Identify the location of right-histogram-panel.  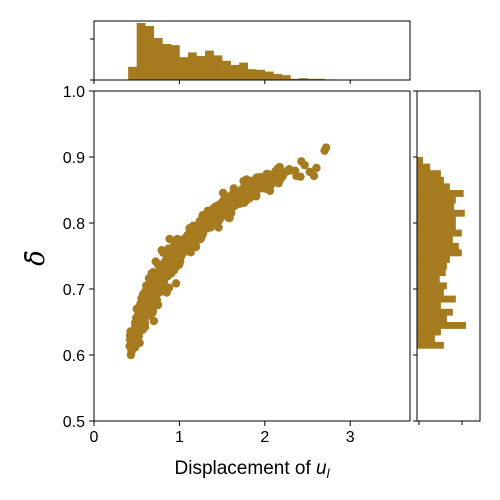
(447, 257).